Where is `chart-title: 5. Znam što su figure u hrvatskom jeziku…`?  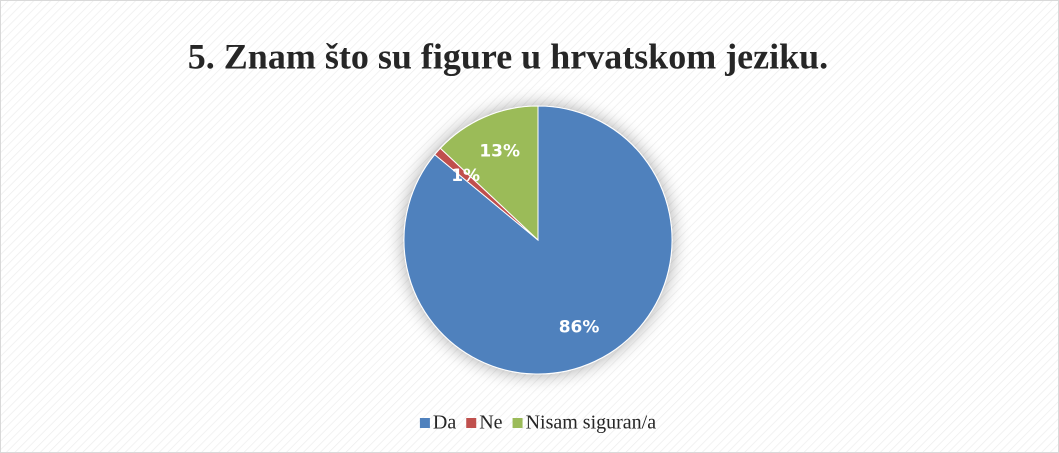
chart-title: 5. Znam što su figure u hrvatskom jeziku… is located at coordinates (508, 56).